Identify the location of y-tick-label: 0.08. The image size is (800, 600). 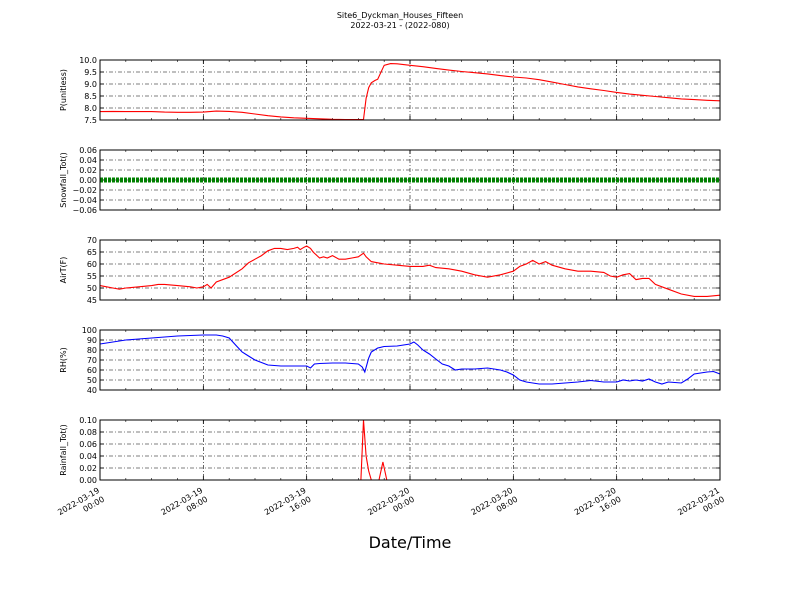
(88, 432).